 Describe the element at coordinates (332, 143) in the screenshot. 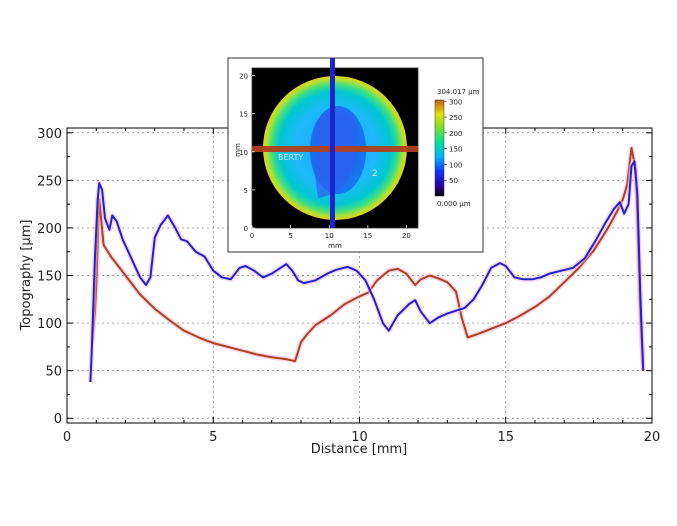

I see `vertical-profile-line` at that location.